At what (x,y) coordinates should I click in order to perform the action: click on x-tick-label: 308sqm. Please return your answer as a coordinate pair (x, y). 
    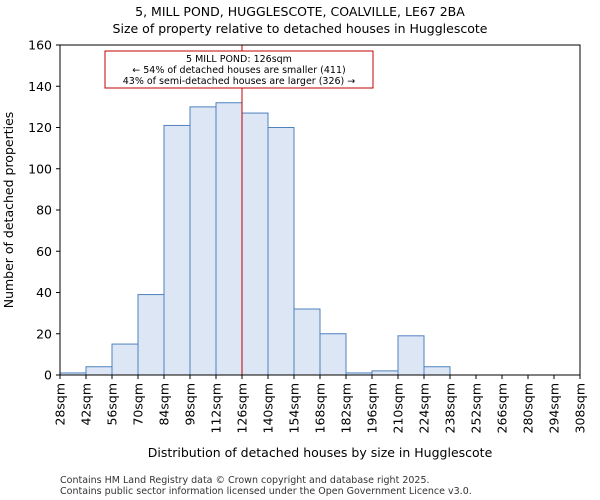
    Looking at the image, I should click on (580, 408).